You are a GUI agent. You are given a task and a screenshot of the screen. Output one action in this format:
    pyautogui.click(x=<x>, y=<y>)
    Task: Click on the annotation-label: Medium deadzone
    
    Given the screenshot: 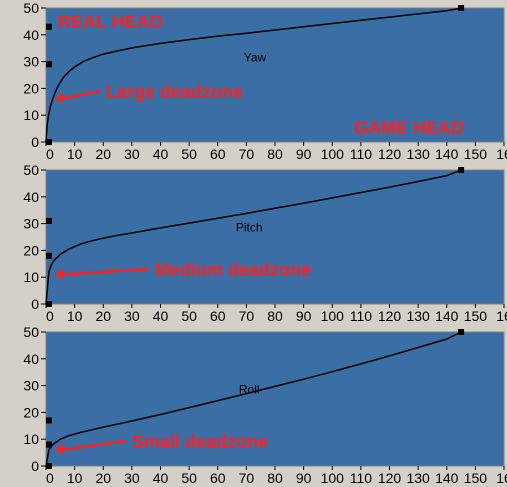 What is the action you would take?
    pyautogui.click(x=233, y=270)
    